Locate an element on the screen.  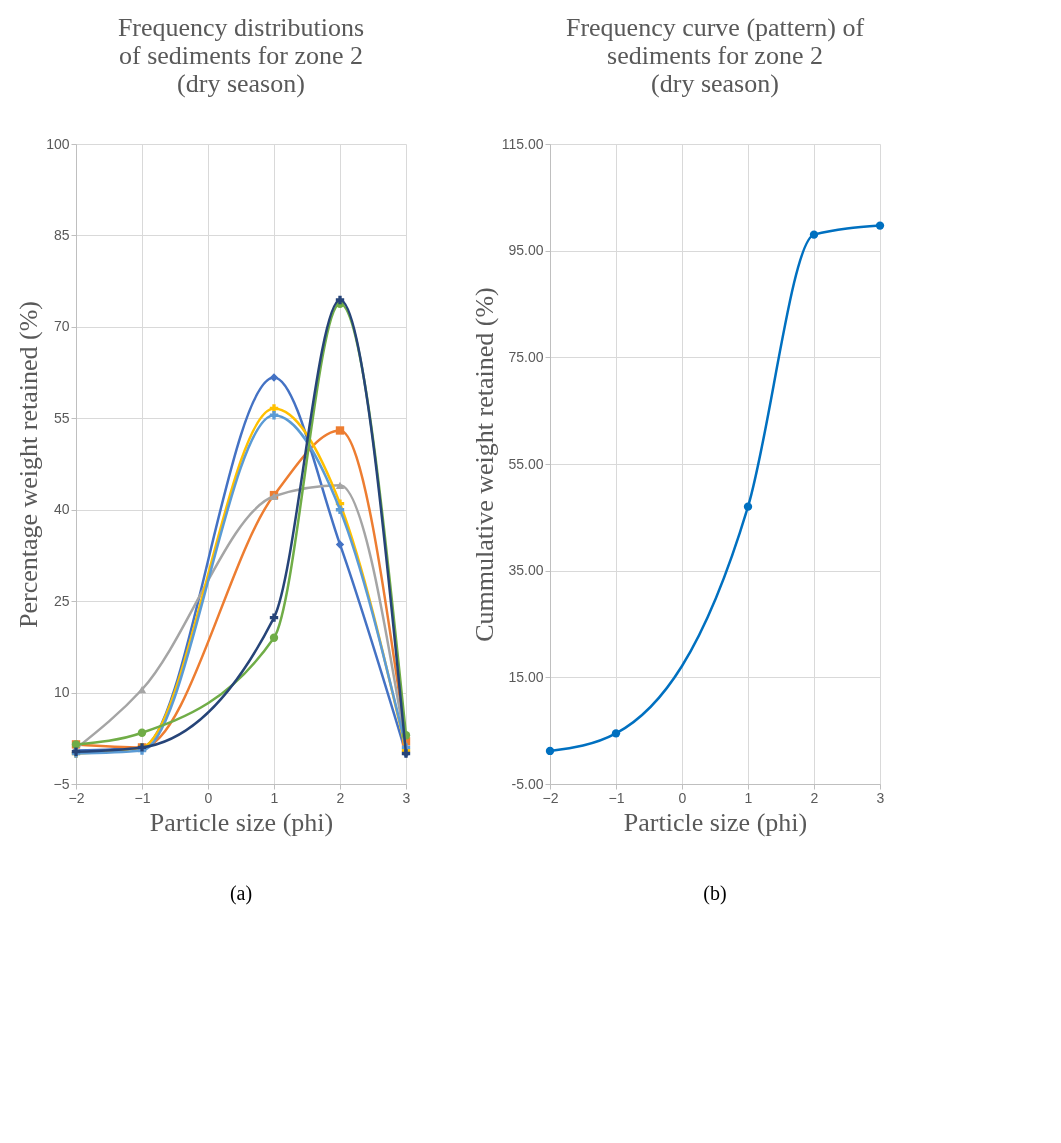
y-tick-label: 85 is located at coordinates (61, 234).